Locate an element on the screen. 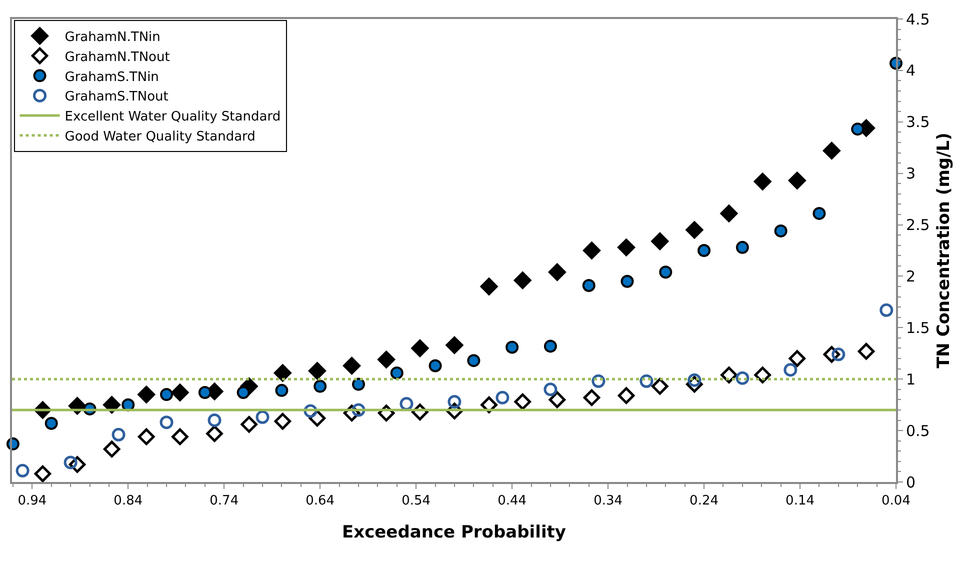 The width and height of the screenshot is (972, 568). y-axis-title: TN Concentration (mg/L) is located at coordinates (944, 250).